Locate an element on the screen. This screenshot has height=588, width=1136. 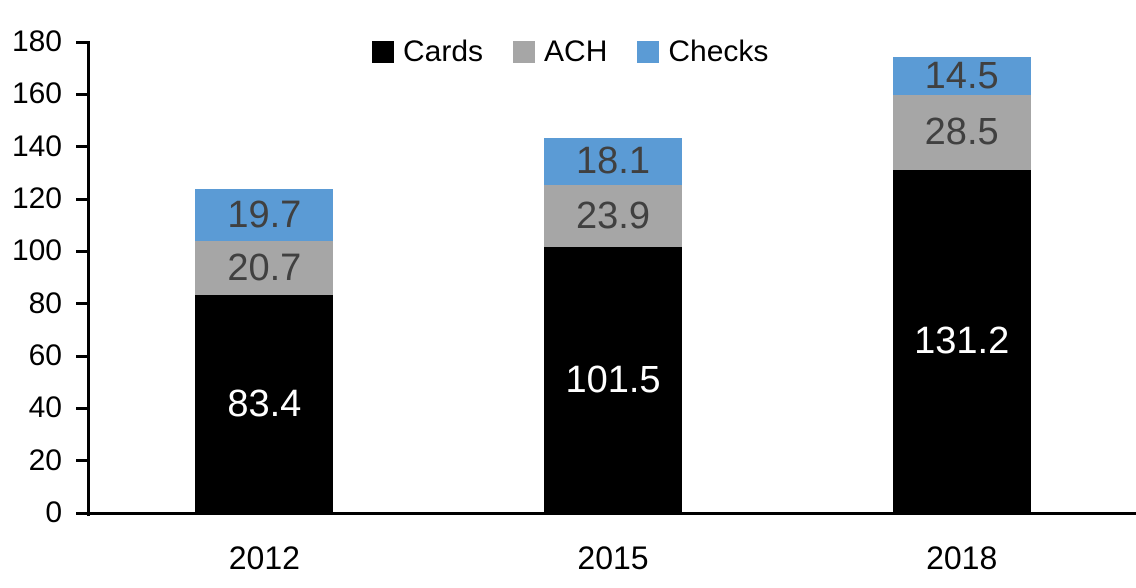
y-axis-tick-label: 40 is located at coordinates (45, 408).